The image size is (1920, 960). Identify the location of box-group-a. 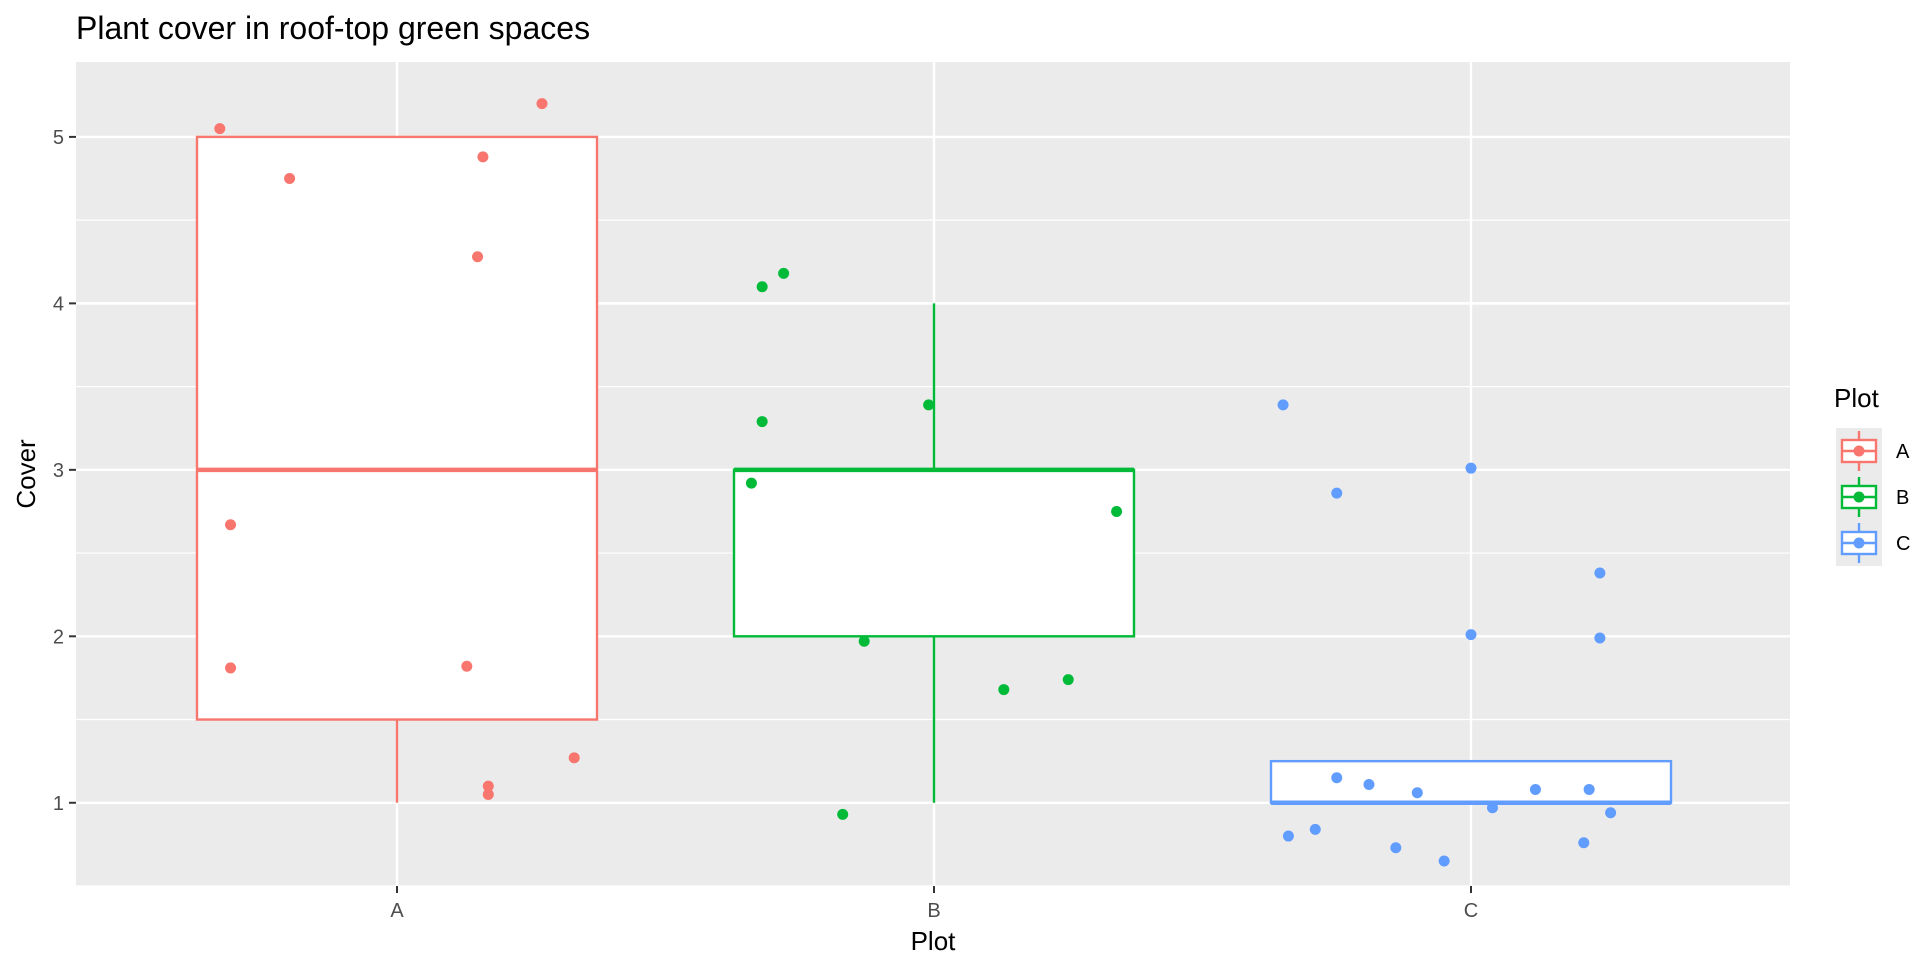
(397, 469).